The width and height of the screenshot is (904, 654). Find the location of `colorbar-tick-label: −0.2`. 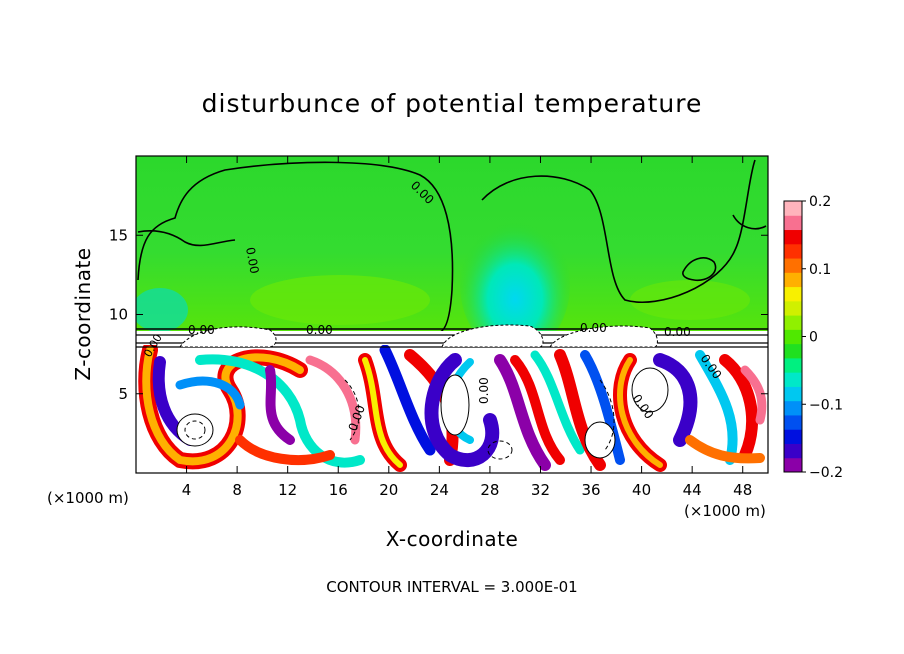

colorbar-tick-label: −0.2 is located at coordinates (826, 473).